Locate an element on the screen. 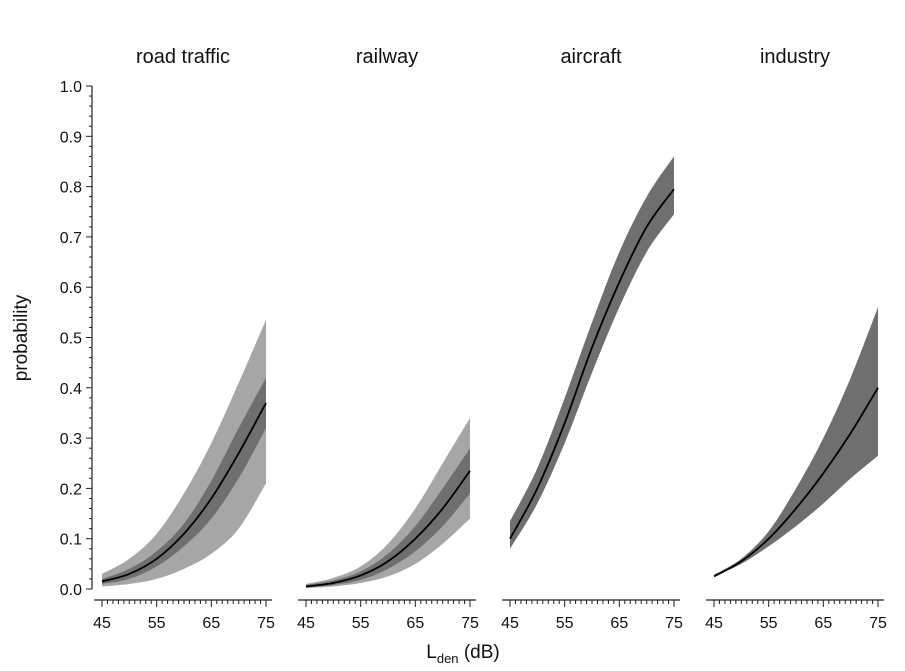  y-tick-label: 0.1 is located at coordinates (71, 540).